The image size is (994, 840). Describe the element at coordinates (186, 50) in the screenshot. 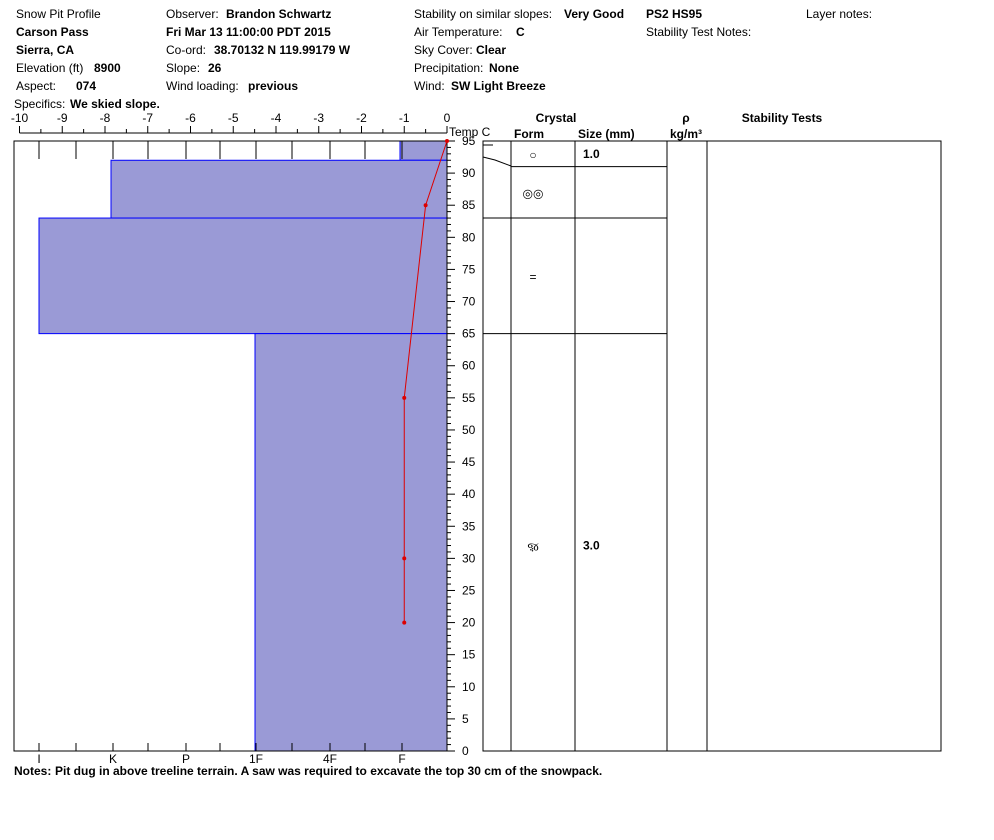

I see `coord-label: Co-ord:` at that location.